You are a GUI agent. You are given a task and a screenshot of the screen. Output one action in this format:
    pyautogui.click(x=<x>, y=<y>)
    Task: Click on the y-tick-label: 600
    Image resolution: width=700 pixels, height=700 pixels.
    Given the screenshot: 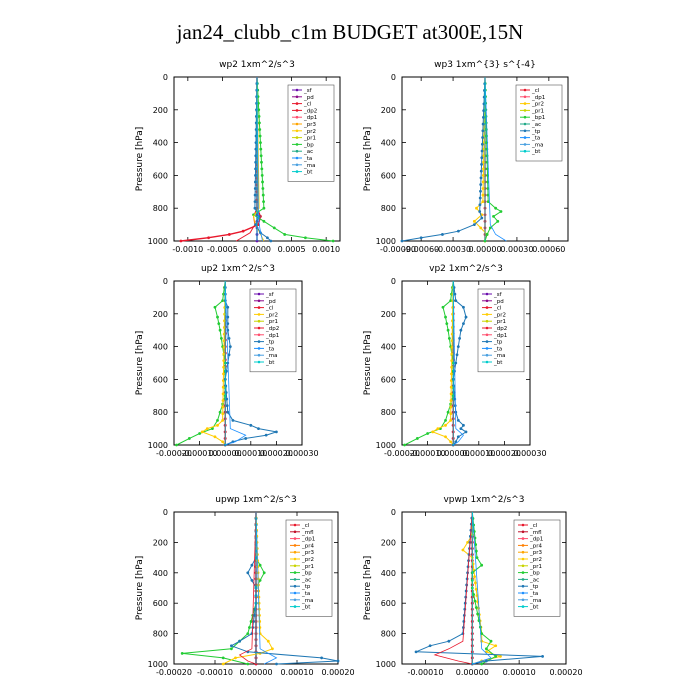 What is the action you would take?
    pyautogui.click(x=160, y=379)
    